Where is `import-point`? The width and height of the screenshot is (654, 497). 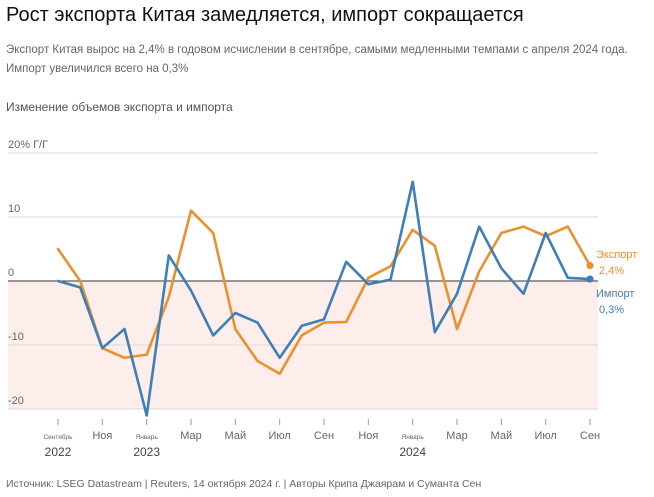
import-point is located at coordinates (590, 279).